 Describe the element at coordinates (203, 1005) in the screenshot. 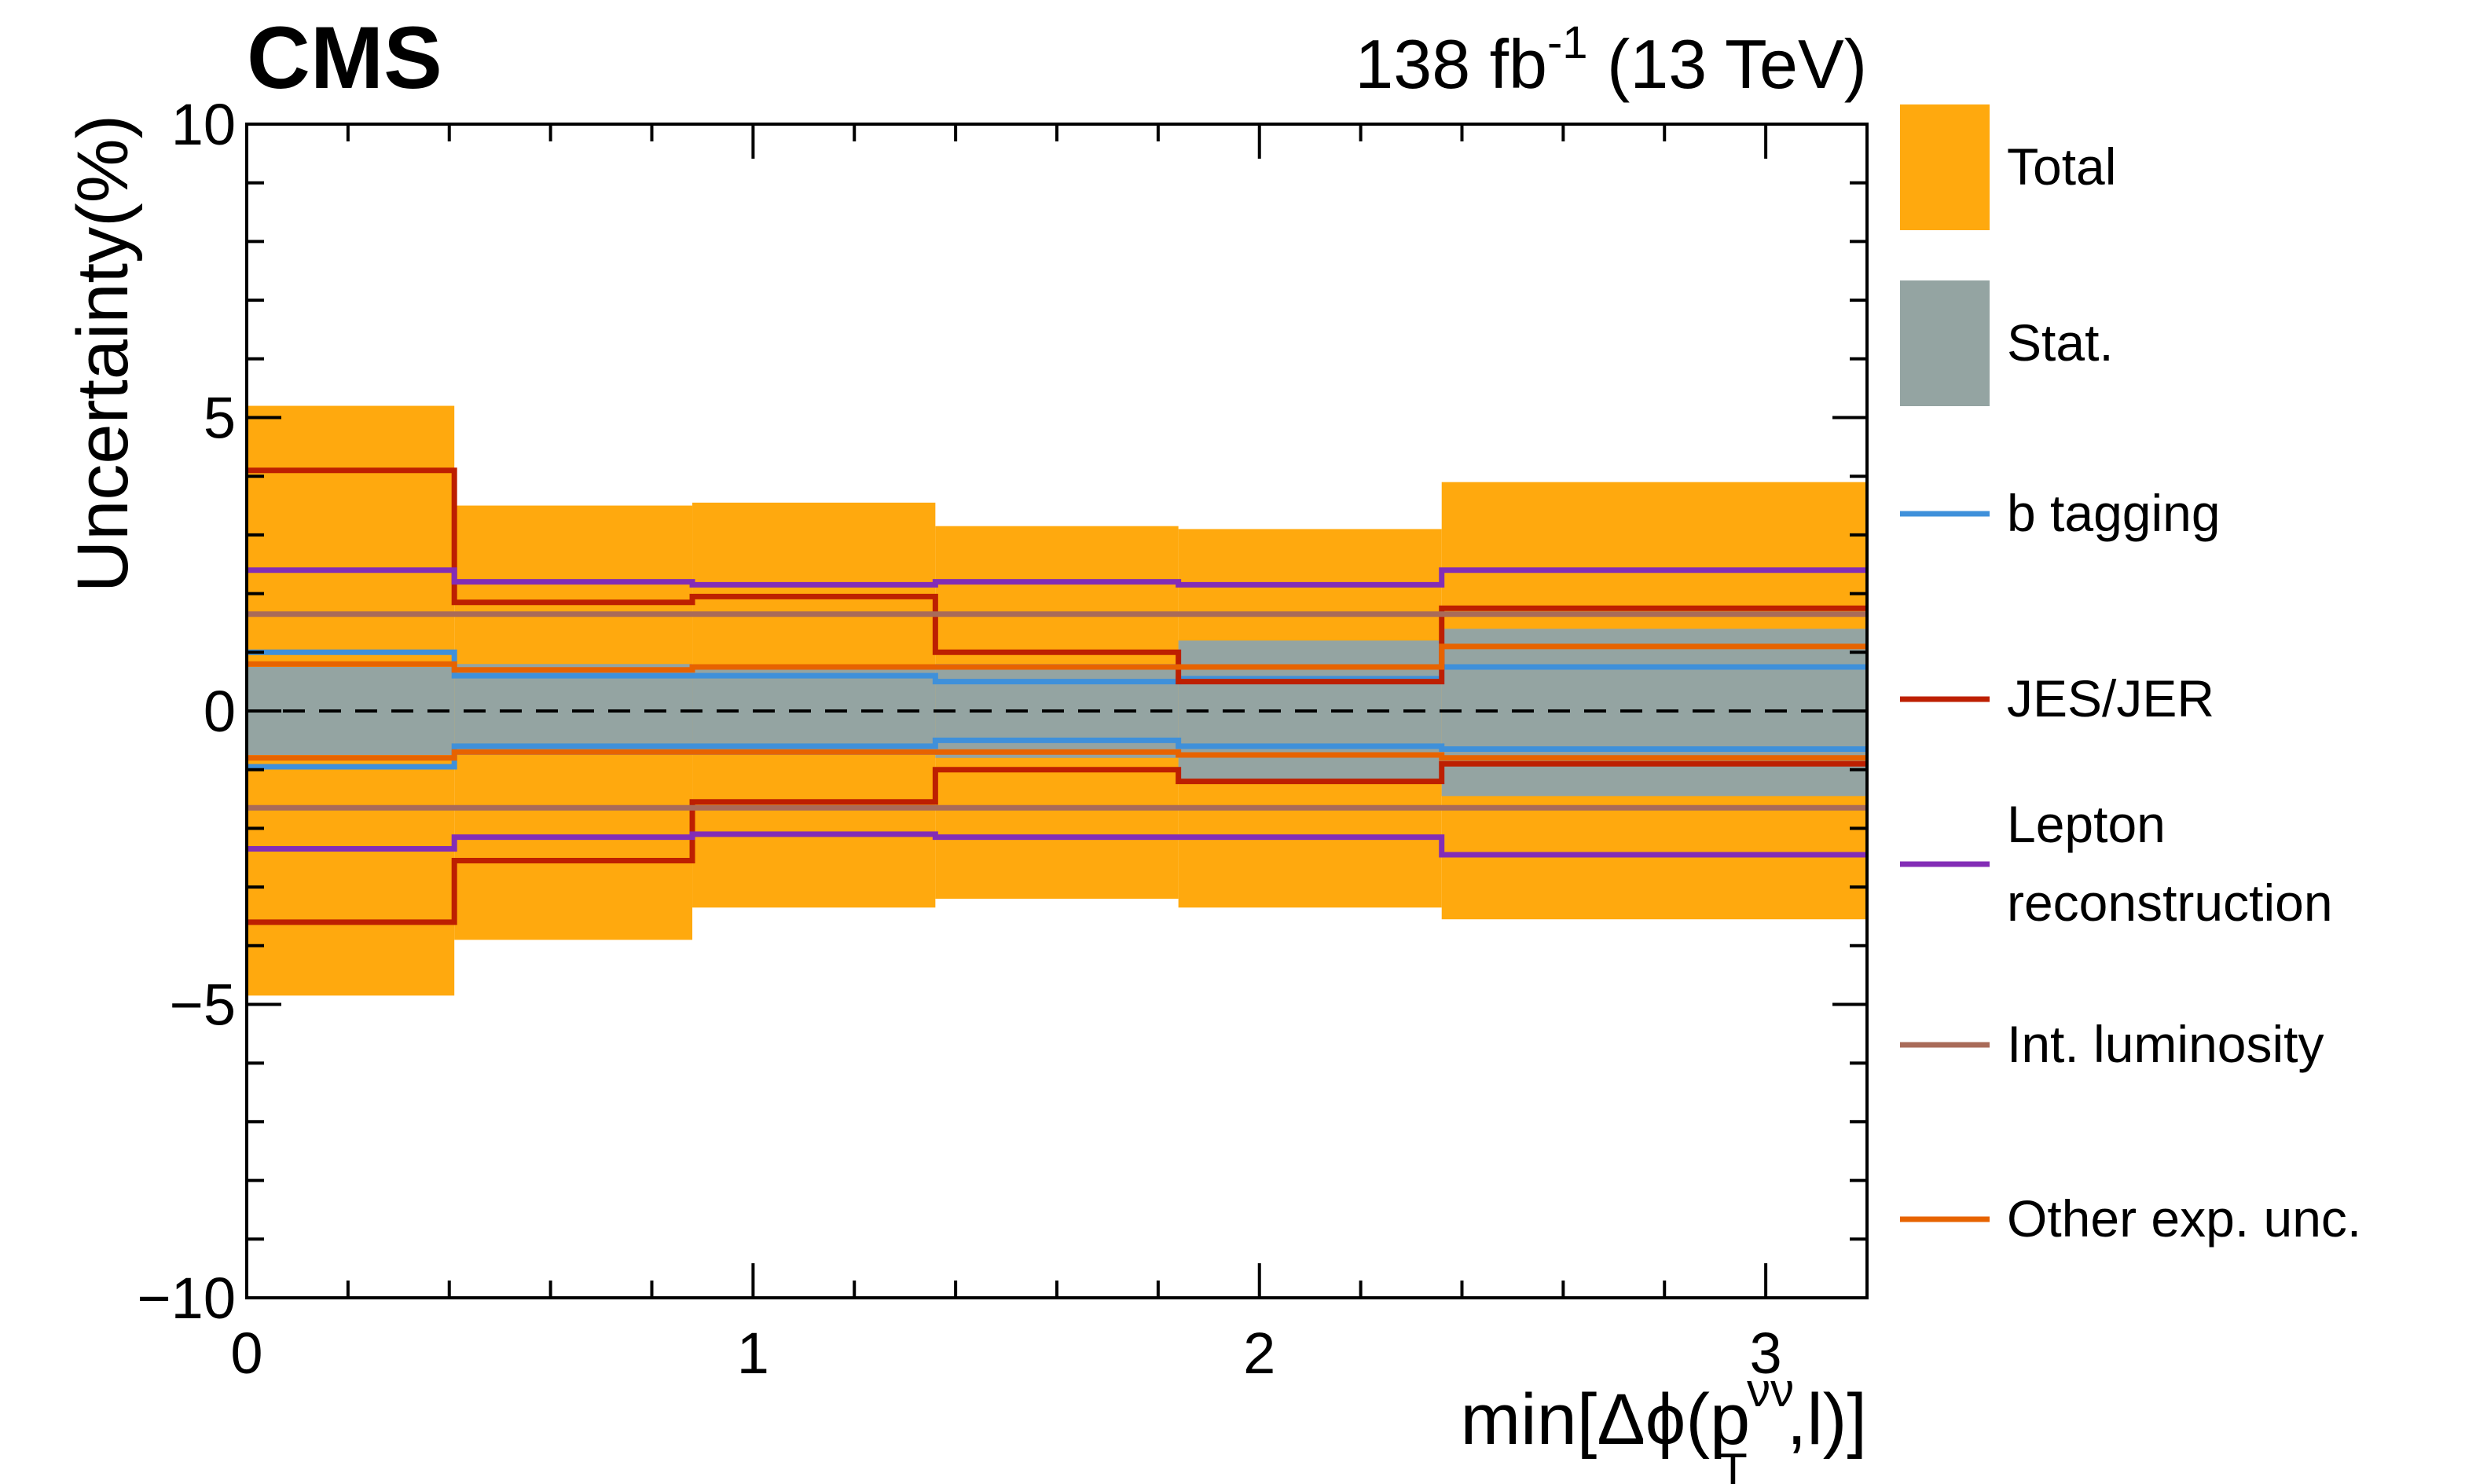

I see `y-tick-label: −5` at that location.